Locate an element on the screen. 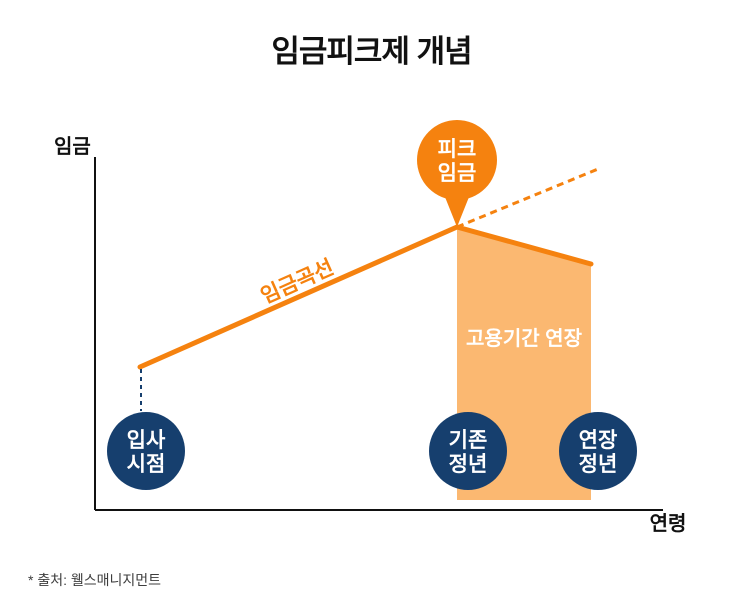 This screenshot has height=616, width=743. wage-curve-label: 임금곡선 is located at coordinates (297, 282).